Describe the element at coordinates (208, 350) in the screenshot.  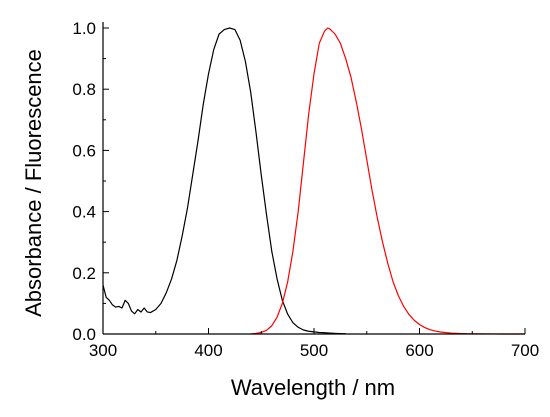
I see `x-tick-label: 400` at that location.